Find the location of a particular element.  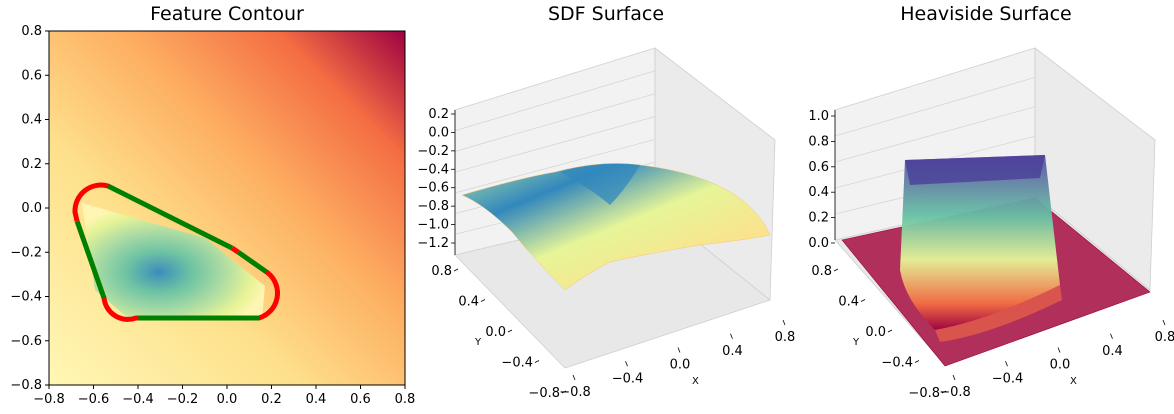

z-ticks: 0.2 0.0 −0.2 −0.4 −0.6 −0.8 −1.0 −1.2 is located at coordinates (436, 179).